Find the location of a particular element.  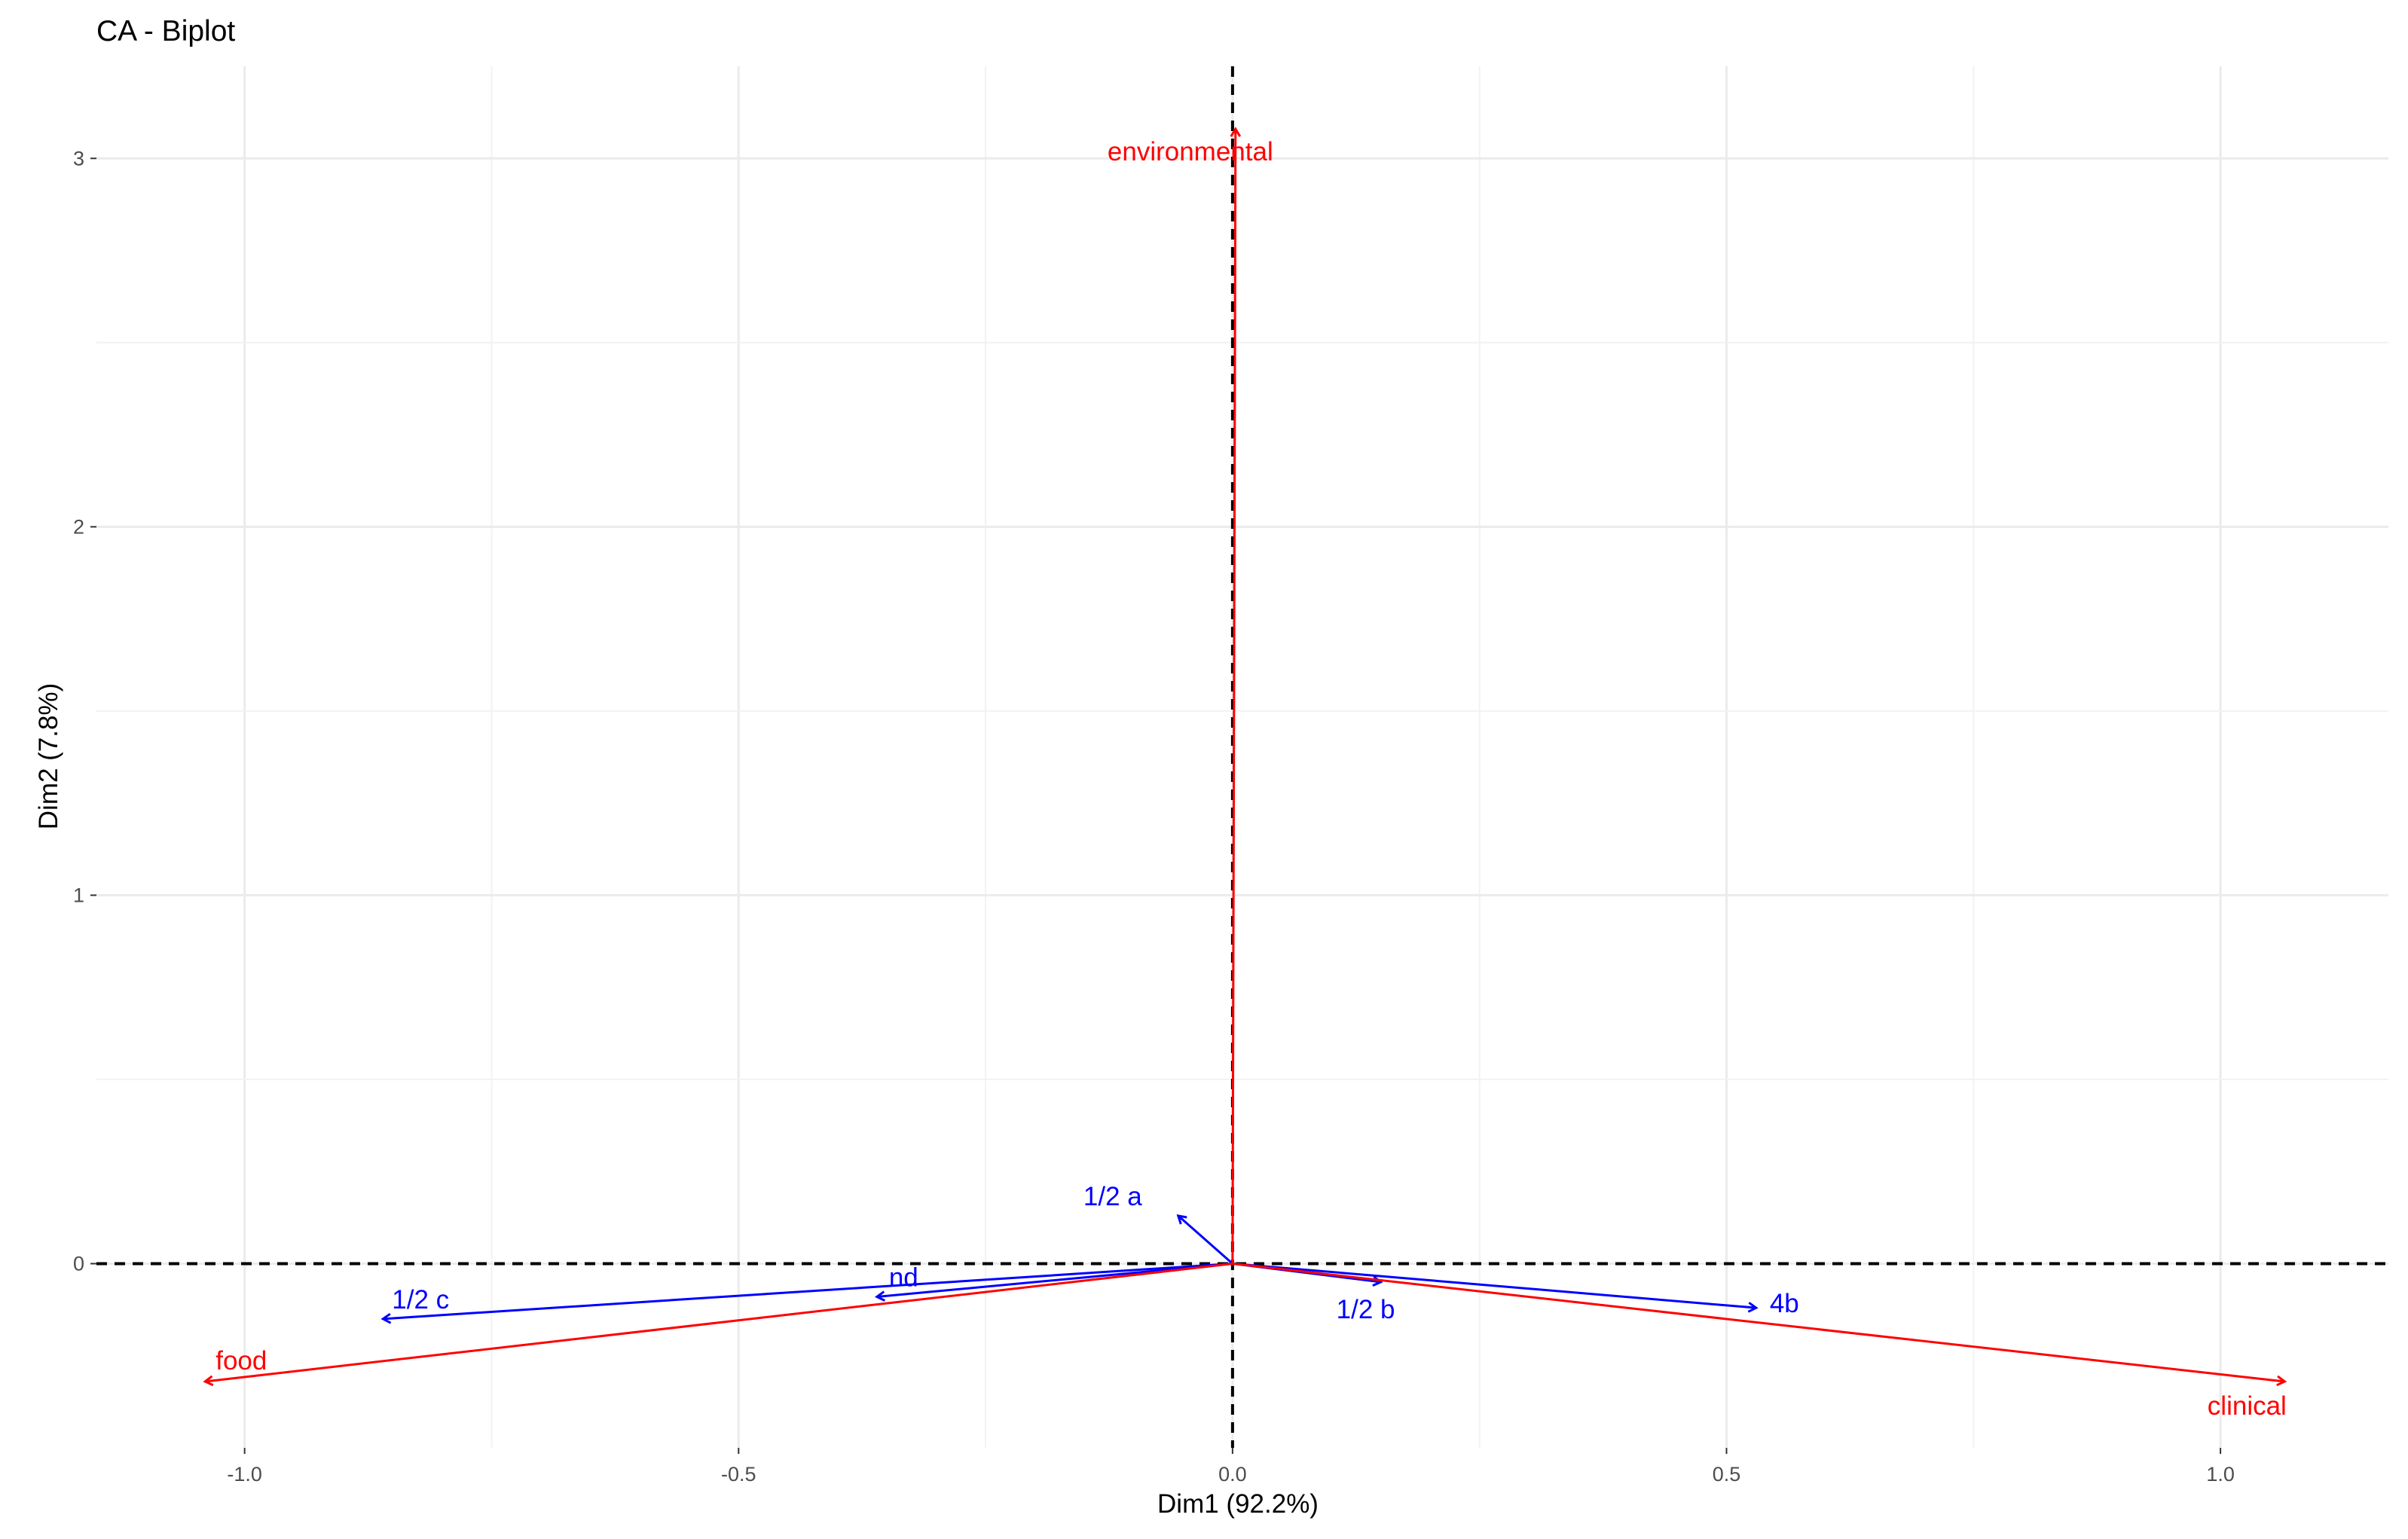

point-label-1-2-c: 1/2 c is located at coordinates (420, 1300).